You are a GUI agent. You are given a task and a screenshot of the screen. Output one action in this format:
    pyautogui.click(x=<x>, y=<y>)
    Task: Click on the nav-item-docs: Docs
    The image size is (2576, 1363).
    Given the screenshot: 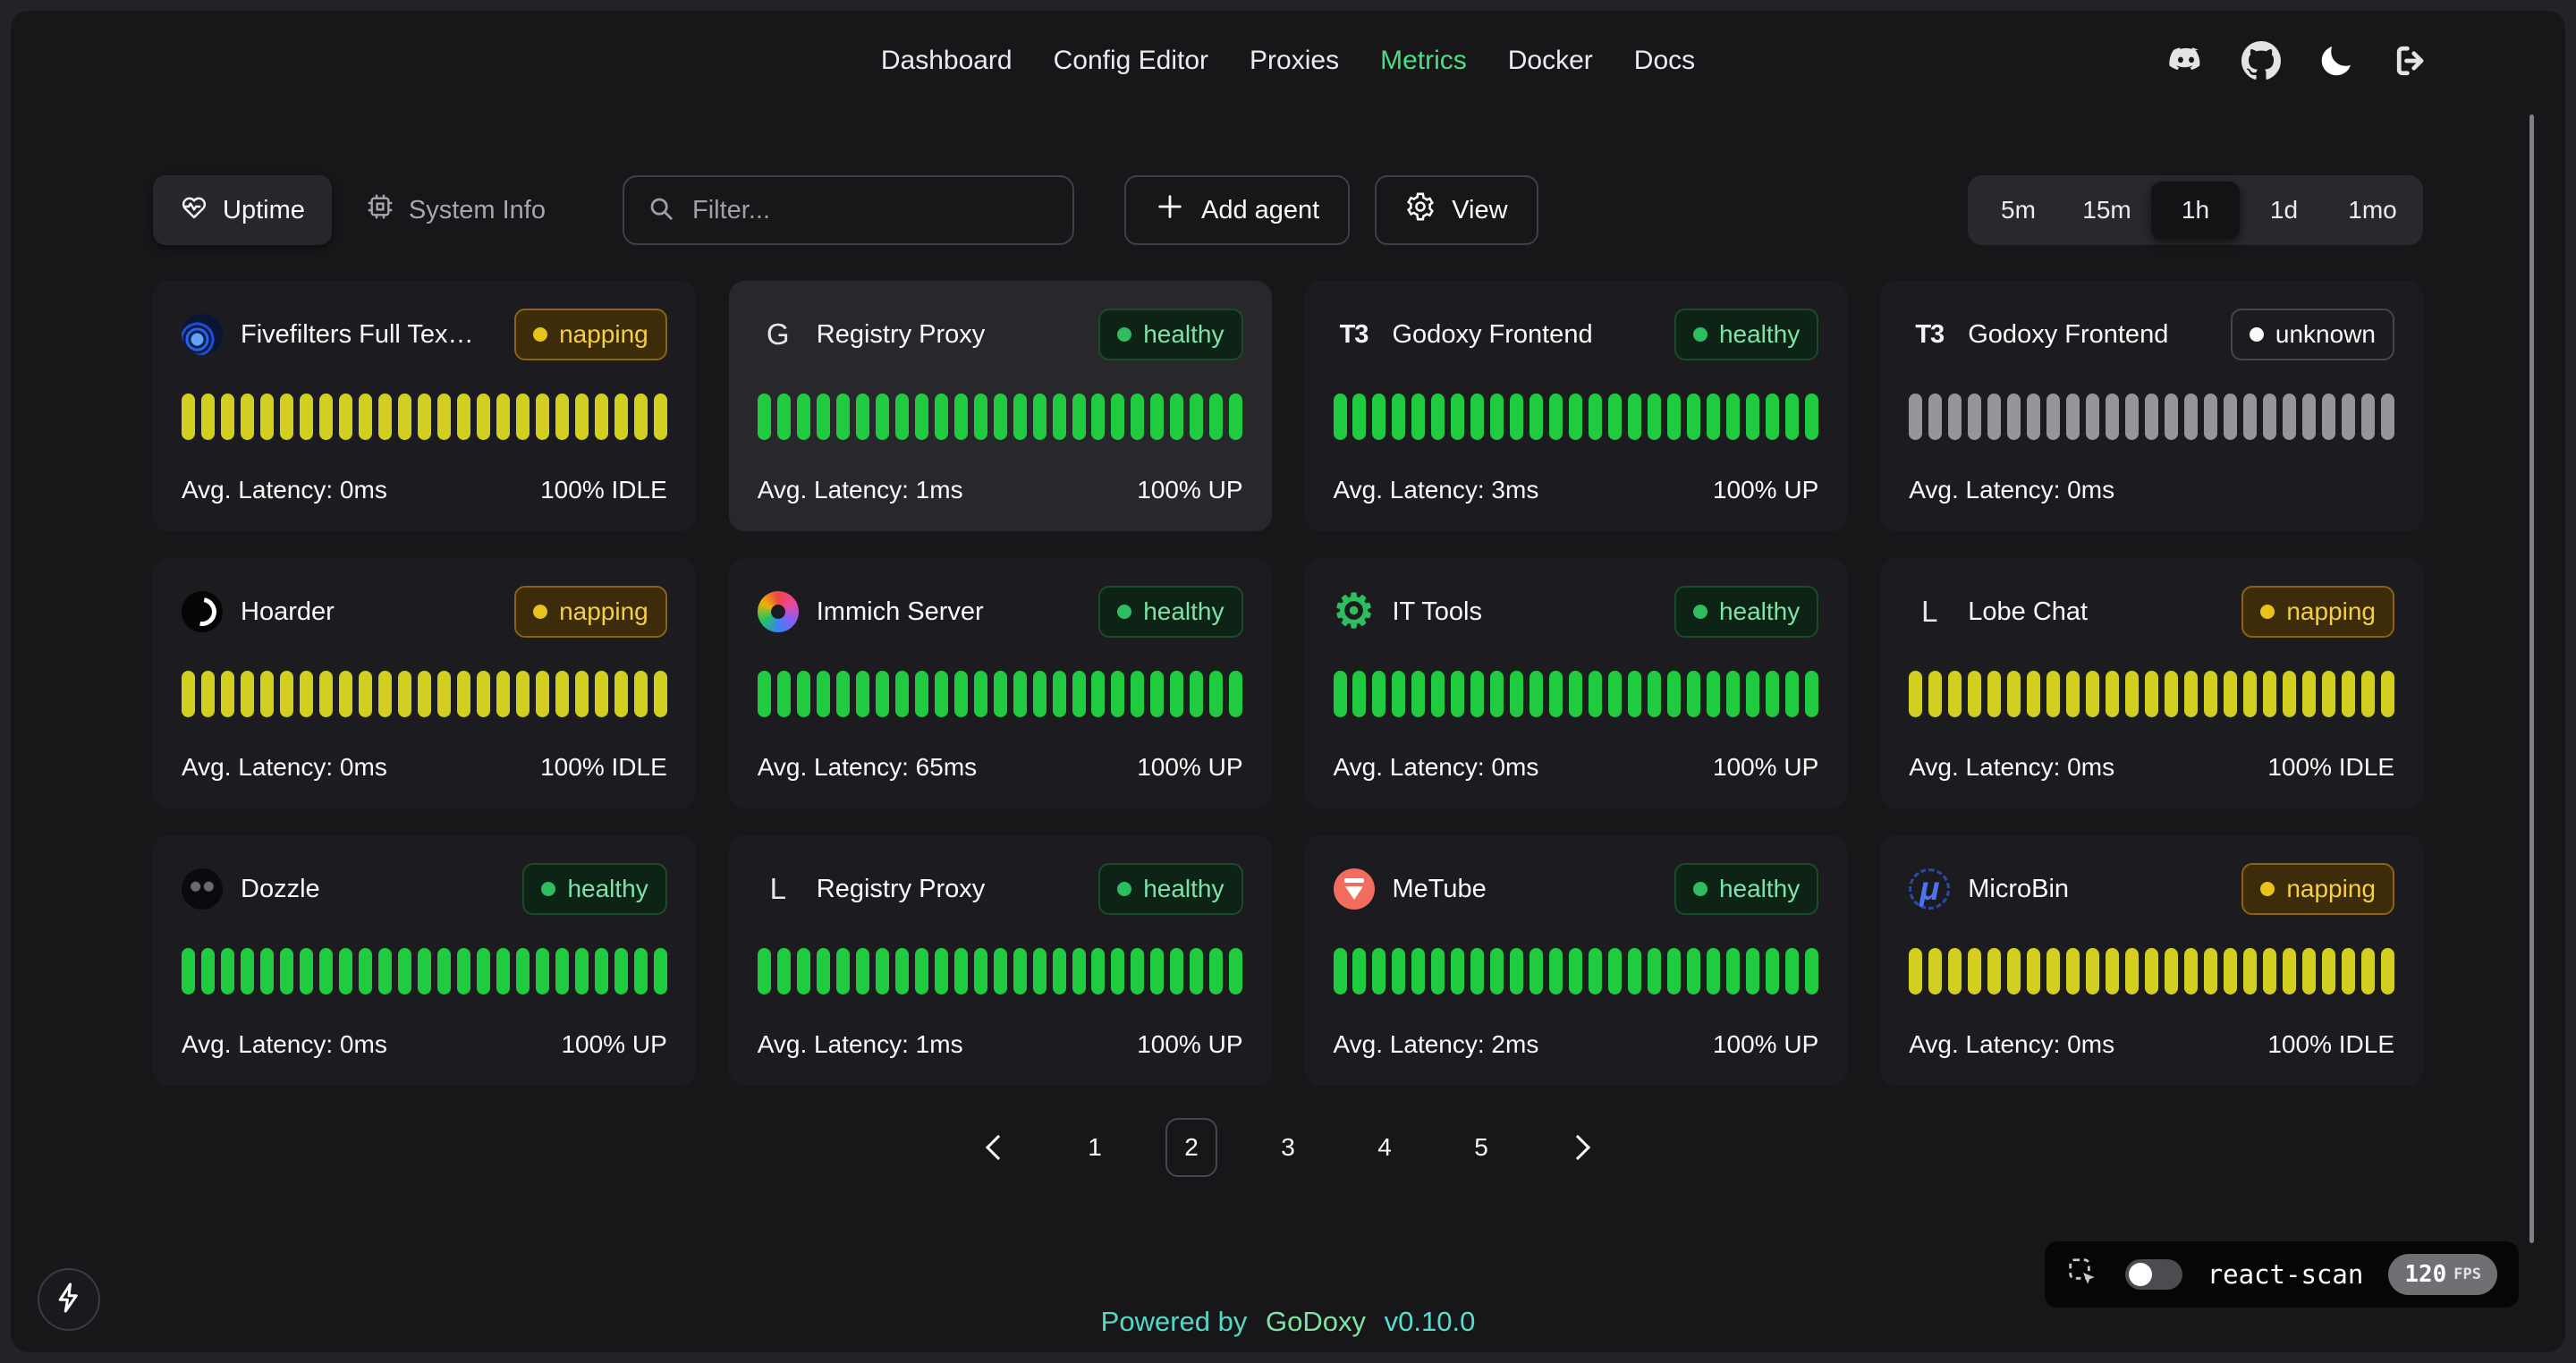 What is the action you would take?
    pyautogui.click(x=1664, y=60)
    